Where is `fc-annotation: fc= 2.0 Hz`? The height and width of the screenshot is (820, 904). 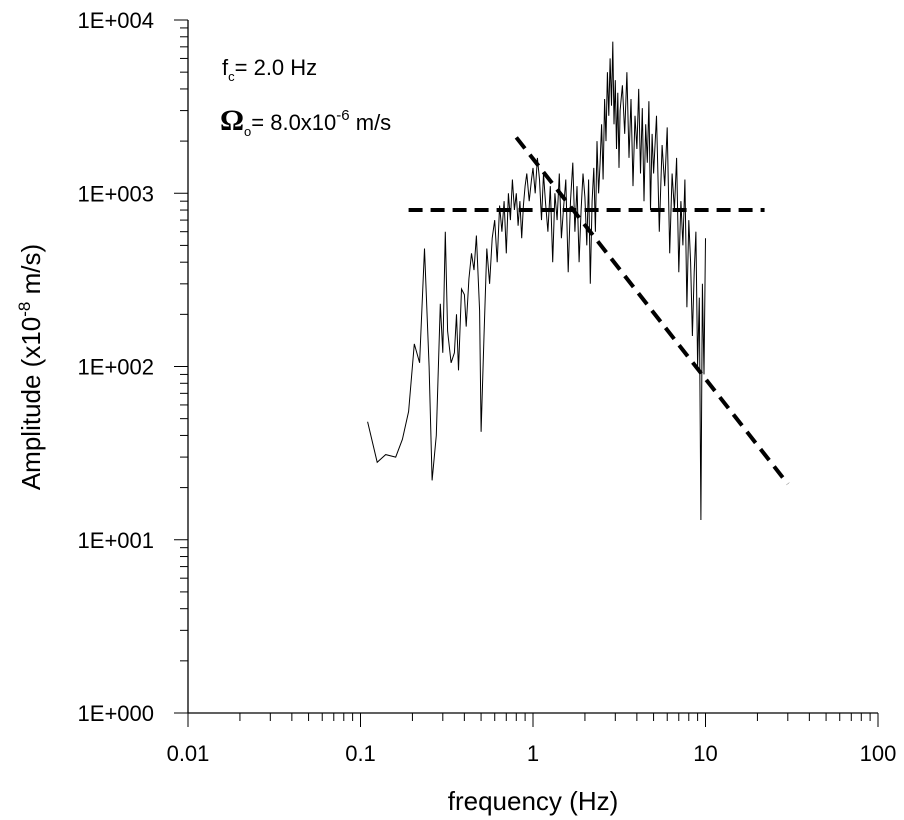
fc-annotation: fc= 2.0 Hz is located at coordinates (269, 69).